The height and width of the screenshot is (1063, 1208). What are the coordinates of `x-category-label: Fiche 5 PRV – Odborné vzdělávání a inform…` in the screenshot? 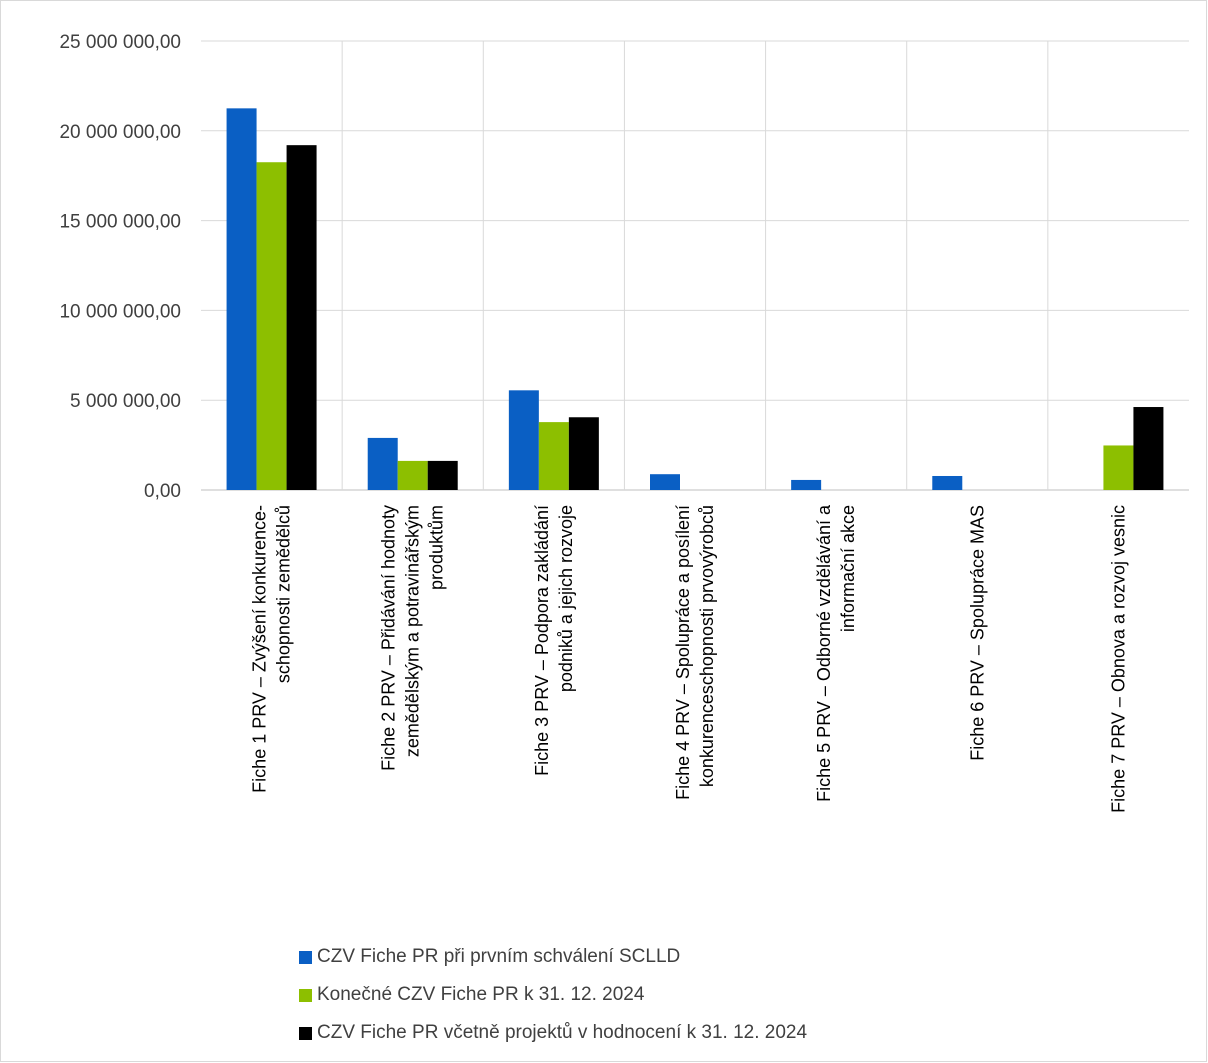 It's located at (836, 653).